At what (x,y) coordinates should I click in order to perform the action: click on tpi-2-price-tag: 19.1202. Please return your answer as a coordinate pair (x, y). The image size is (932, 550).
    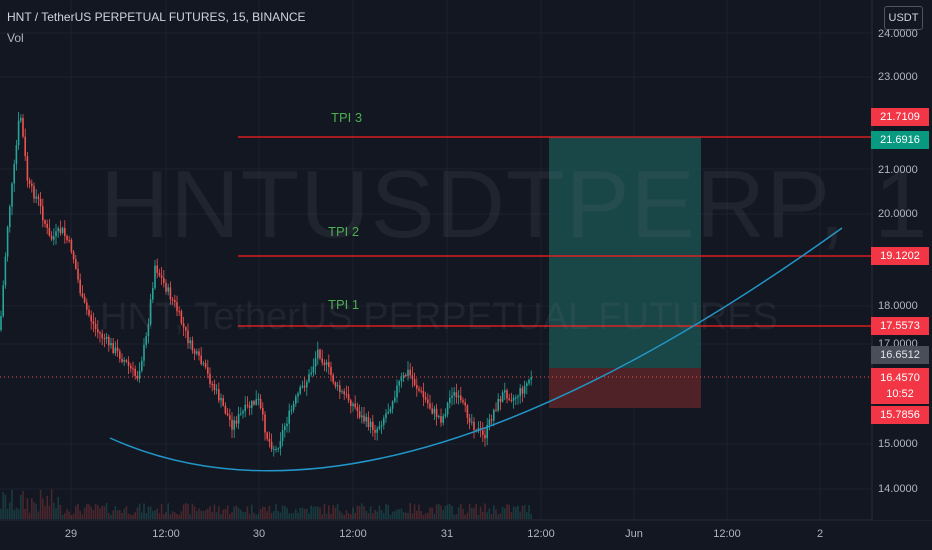
    Looking at the image, I should click on (900, 256).